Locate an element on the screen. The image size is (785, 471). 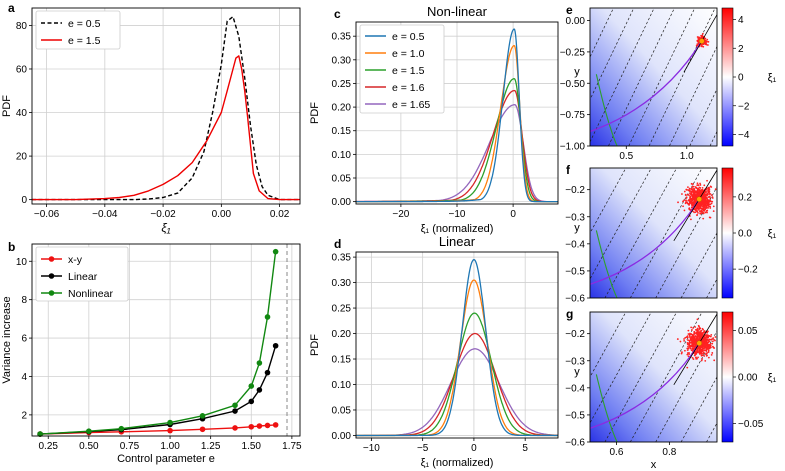
panel-letter: c is located at coordinates (337, 14).